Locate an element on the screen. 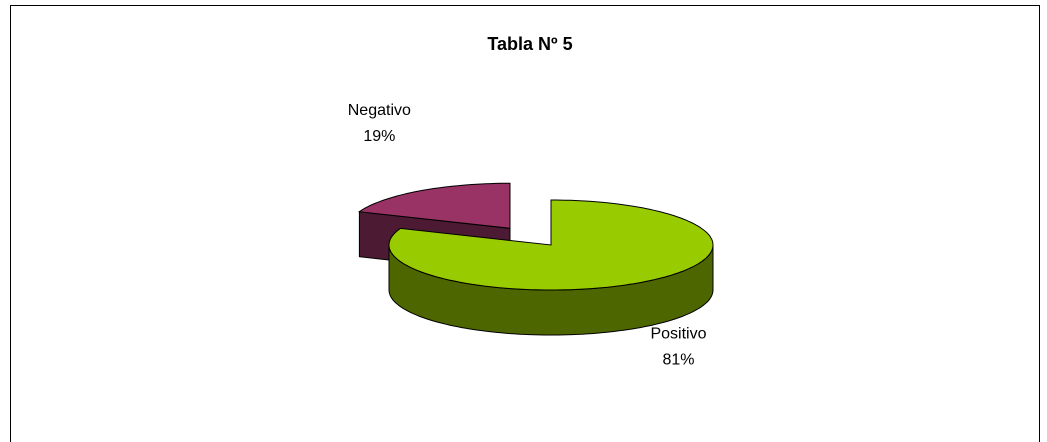 The image size is (1047, 442). chart-title: Tabla Nº 5 is located at coordinates (529, 44).